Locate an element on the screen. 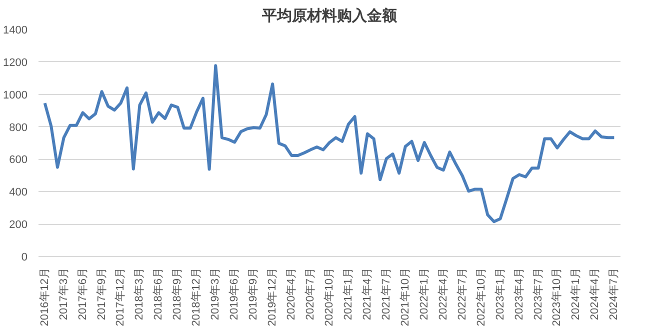 The height and width of the screenshot is (329, 650). x-tick-label: 2023年1月 is located at coordinates (500, 293).